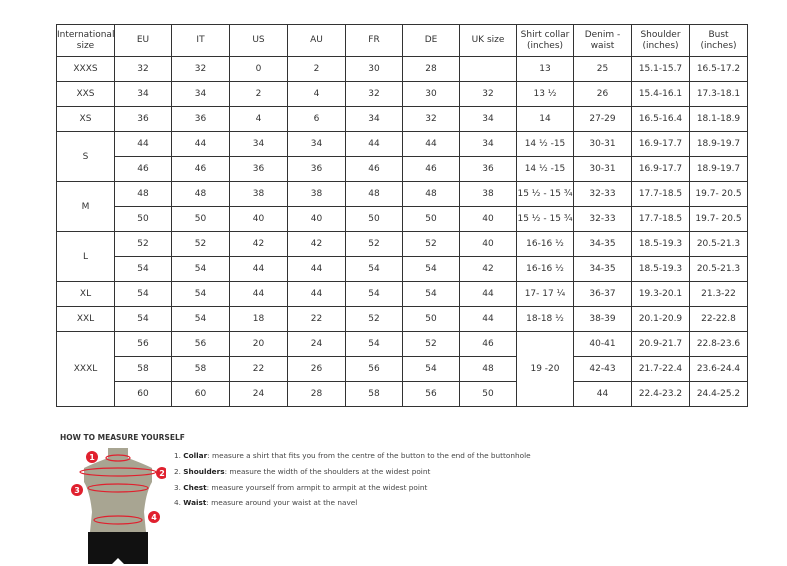  I want to click on marker-2: 2, so click(162, 473).